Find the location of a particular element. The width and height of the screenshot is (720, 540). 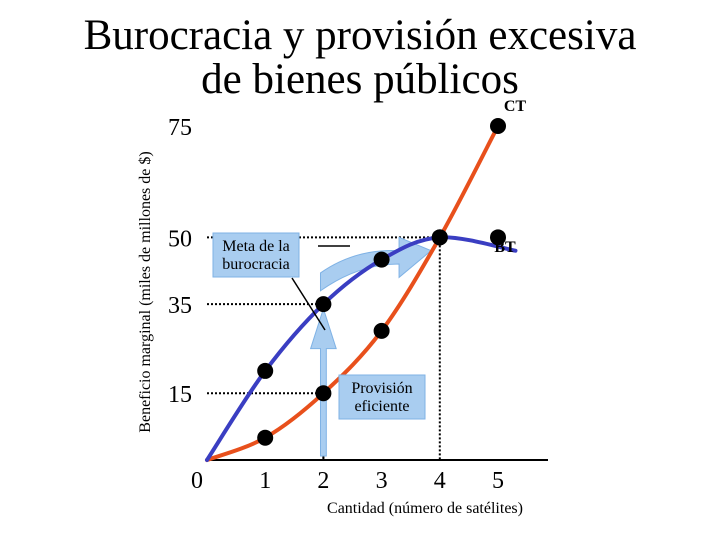

x-tick-label-5: 5 is located at coordinates (498, 481).